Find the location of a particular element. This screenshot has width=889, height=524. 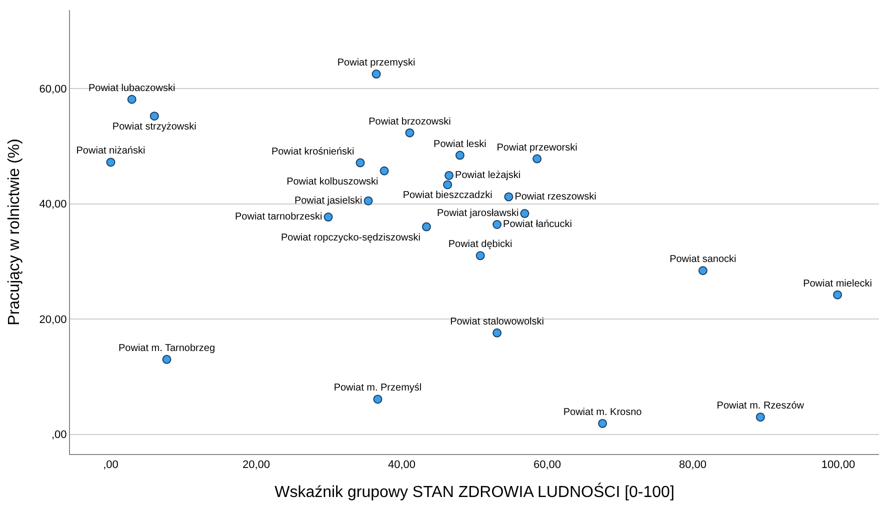

data-label: Powiat ropczycko-sędziszowski is located at coordinates (350, 238).